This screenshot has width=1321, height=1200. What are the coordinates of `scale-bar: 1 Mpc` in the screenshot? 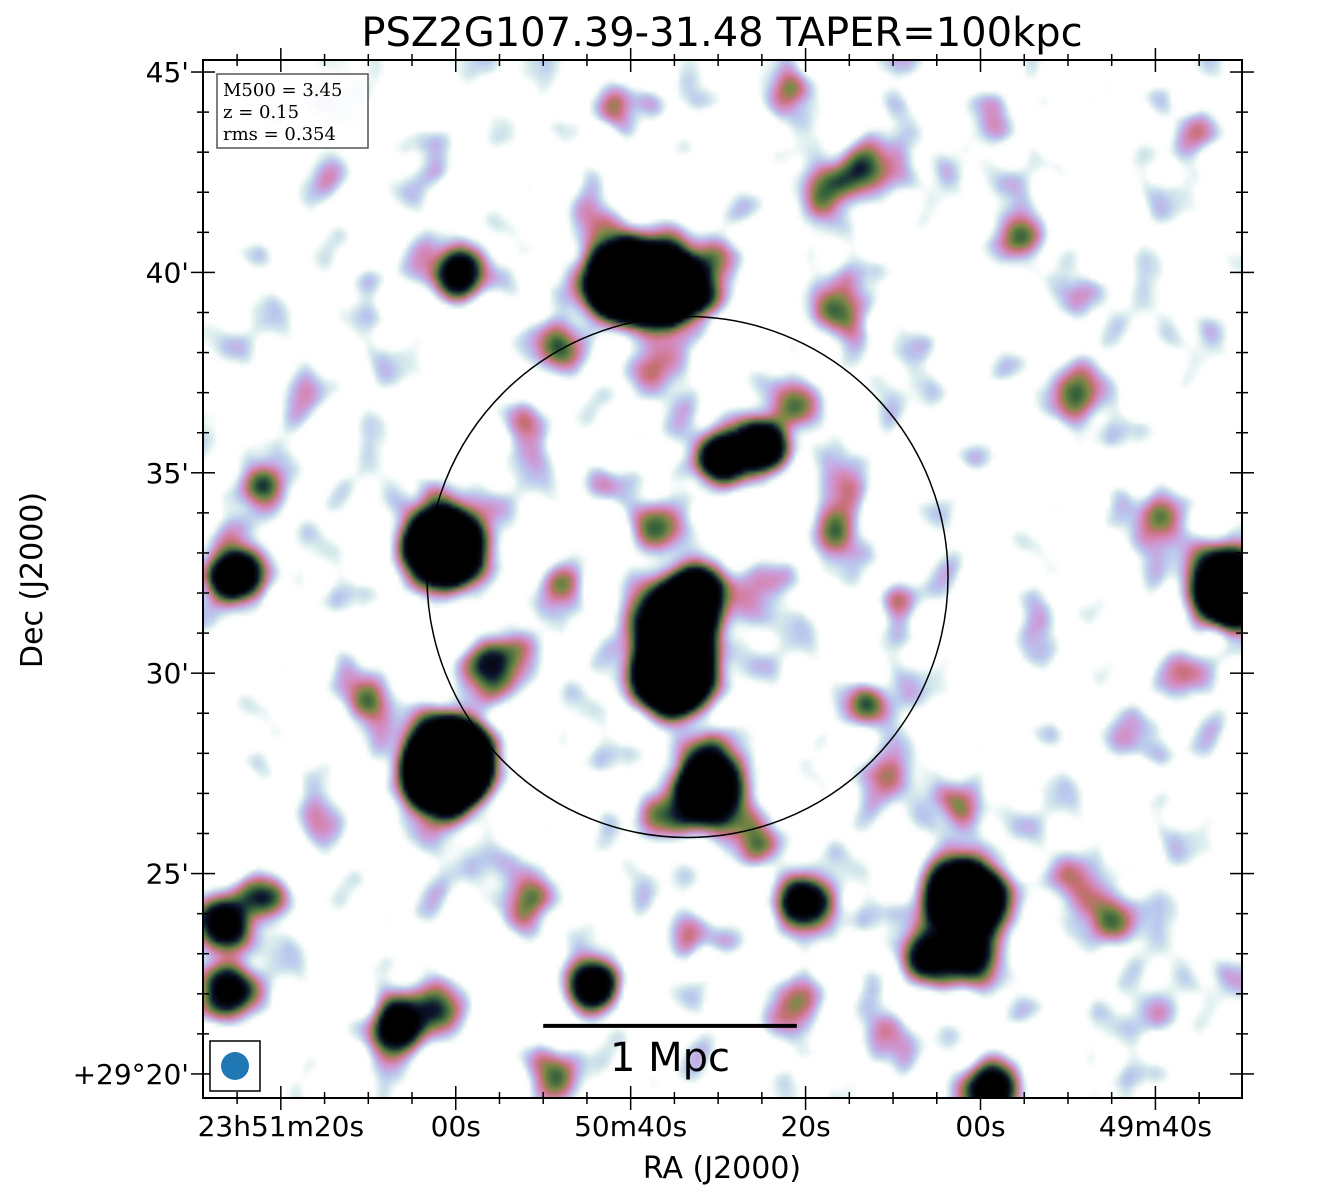 It's located at (670, 1052).